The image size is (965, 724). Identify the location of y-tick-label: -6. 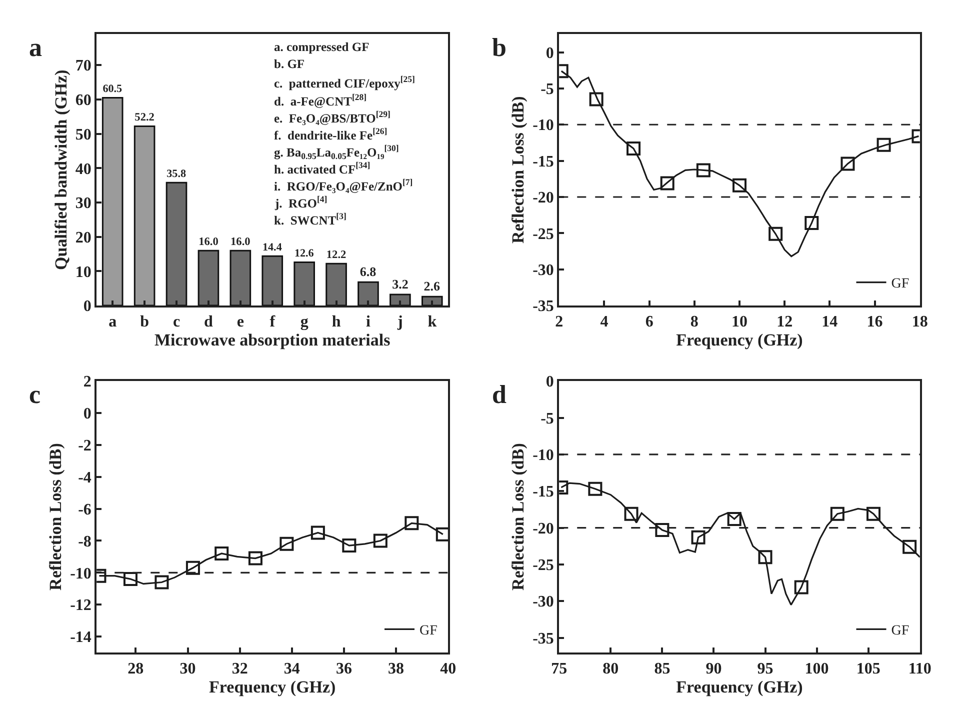
(85, 509).